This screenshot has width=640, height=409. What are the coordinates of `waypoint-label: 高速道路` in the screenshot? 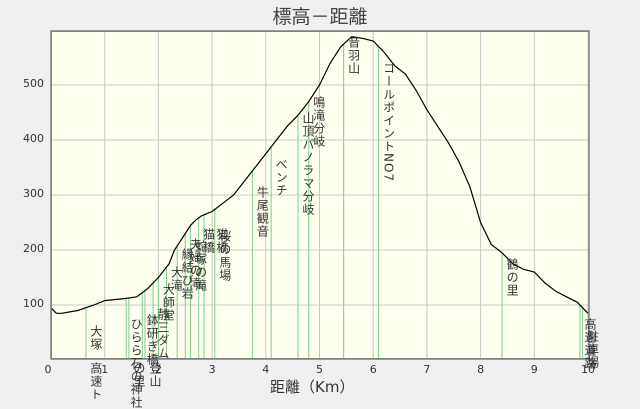 It's located at (589, 344).